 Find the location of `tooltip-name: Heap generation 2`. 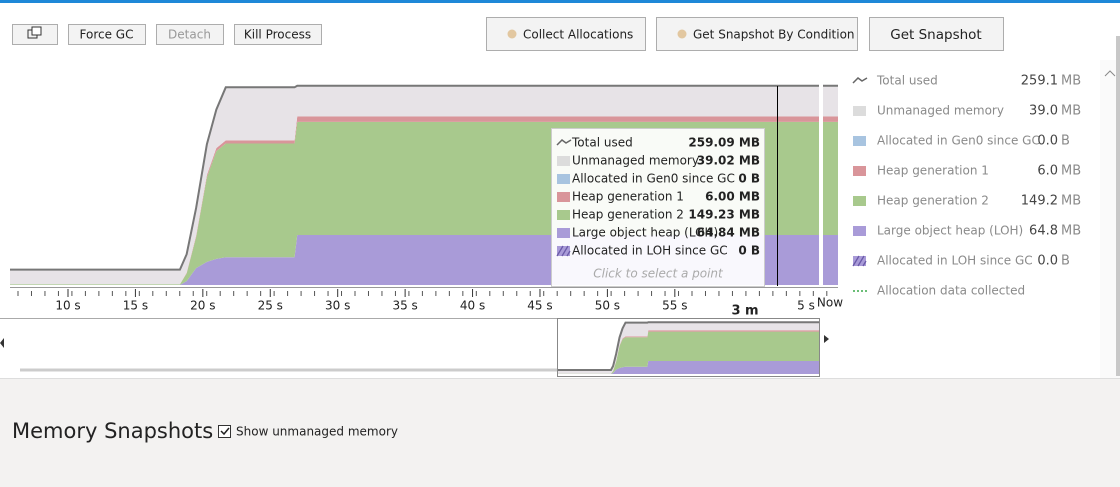

tooltip-name: Heap generation 2 is located at coordinates (628, 215).